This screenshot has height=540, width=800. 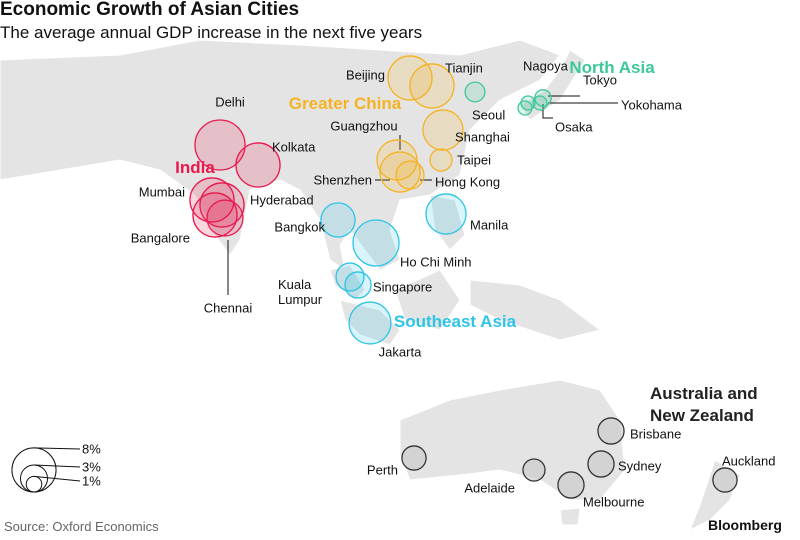 What do you see at coordinates (436, 262) in the screenshot?
I see `city-label: Ho Chi Minh` at bounding box center [436, 262].